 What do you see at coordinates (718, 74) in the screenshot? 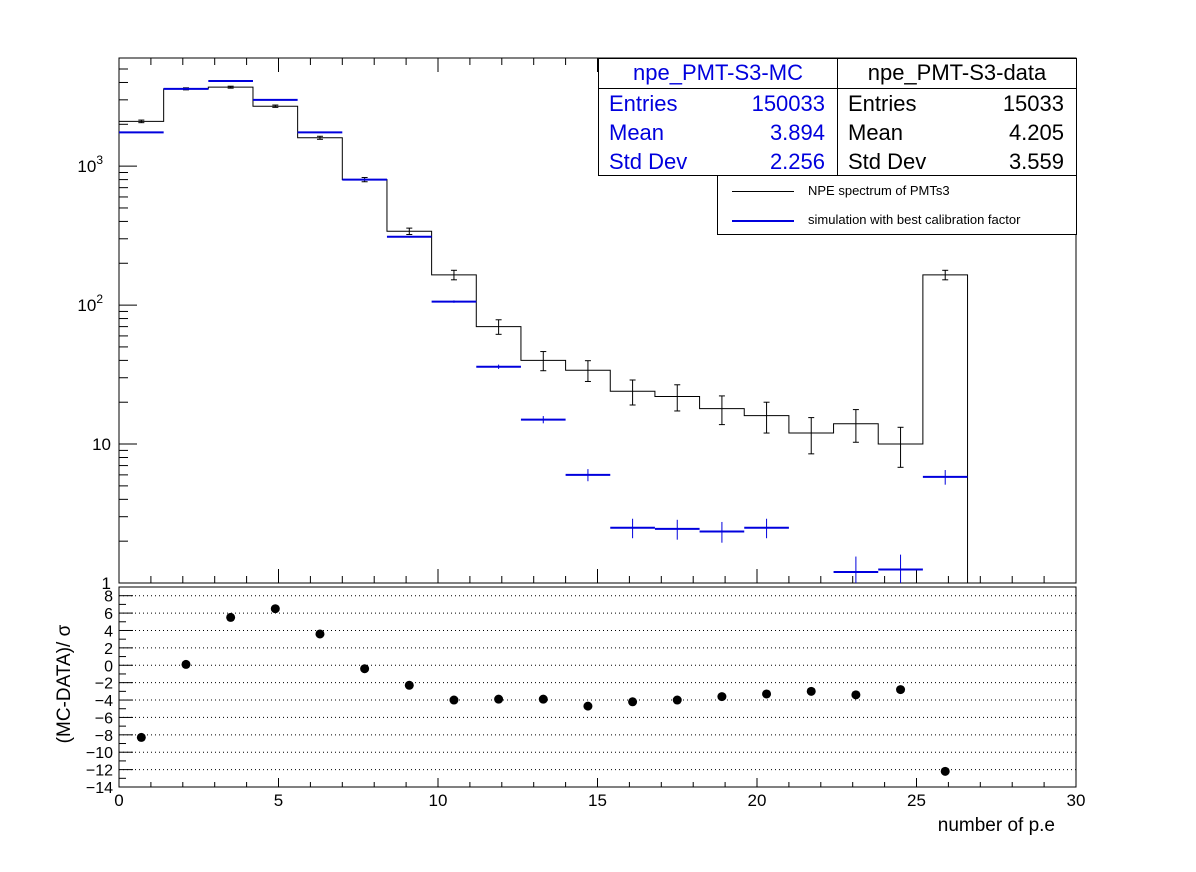
I see `stats-title-mc: npe_PMT-S3-MC` at bounding box center [718, 74].